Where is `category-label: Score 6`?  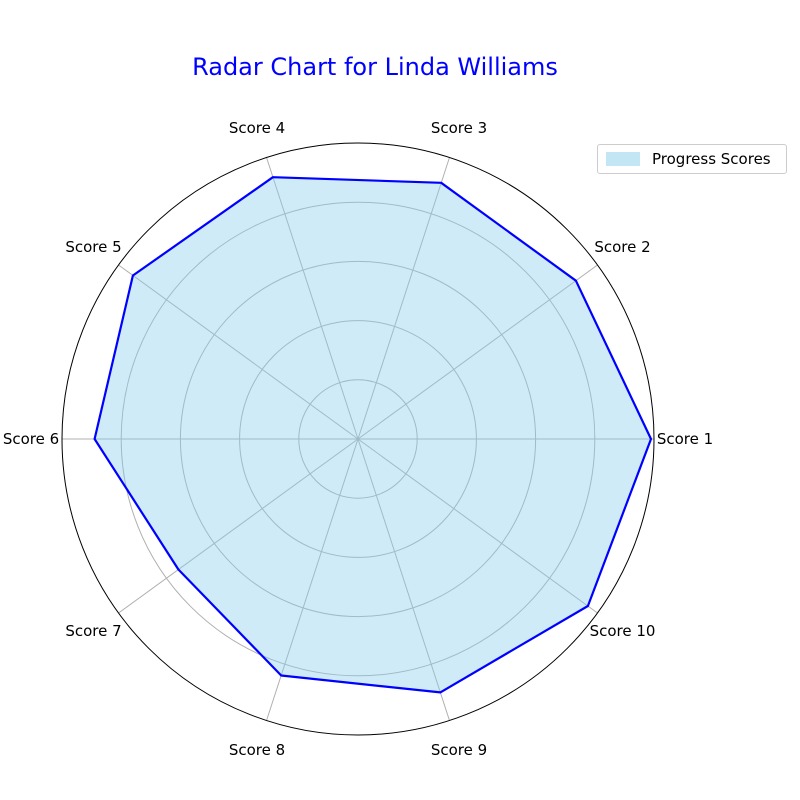
category-label: Score 6 is located at coordinates (31, 439).